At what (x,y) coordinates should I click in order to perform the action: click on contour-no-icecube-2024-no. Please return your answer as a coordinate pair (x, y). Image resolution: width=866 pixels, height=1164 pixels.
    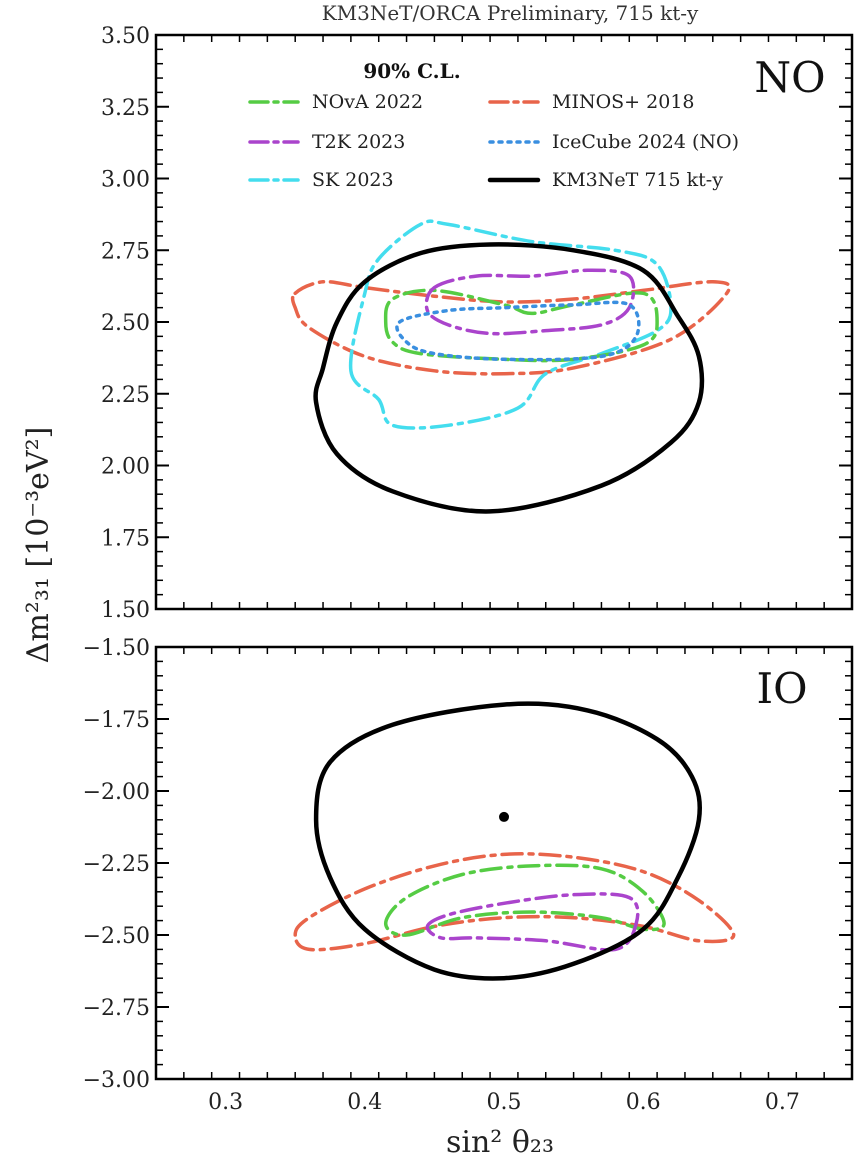
    Looking at the image, I should click on (518, 331).